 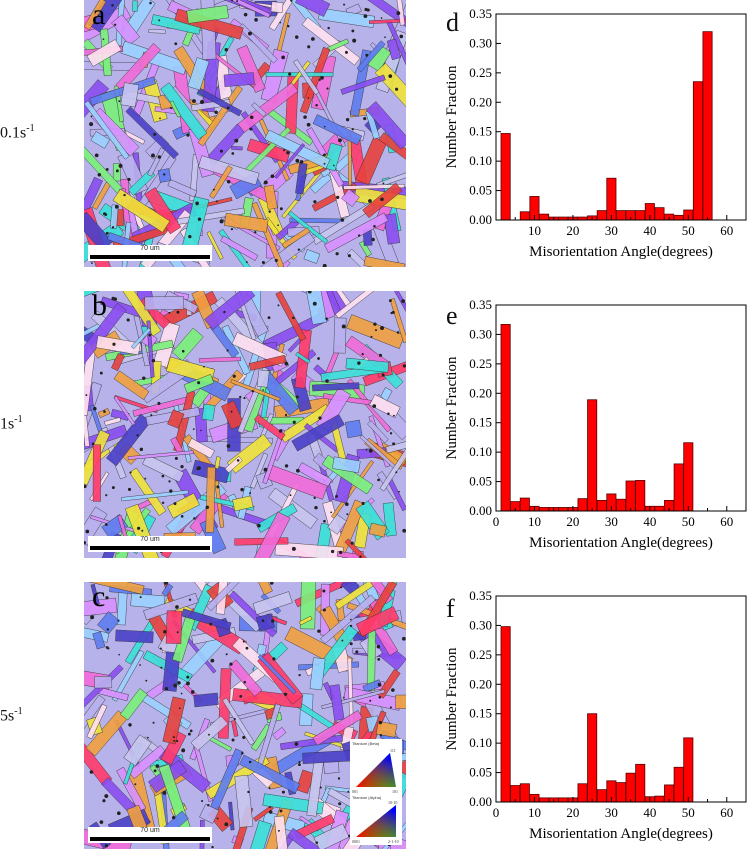 What do you see at coordinates (452, 22) in the screenshot?
I see `panel-letter-d: d` at bounding box center [452, 22].